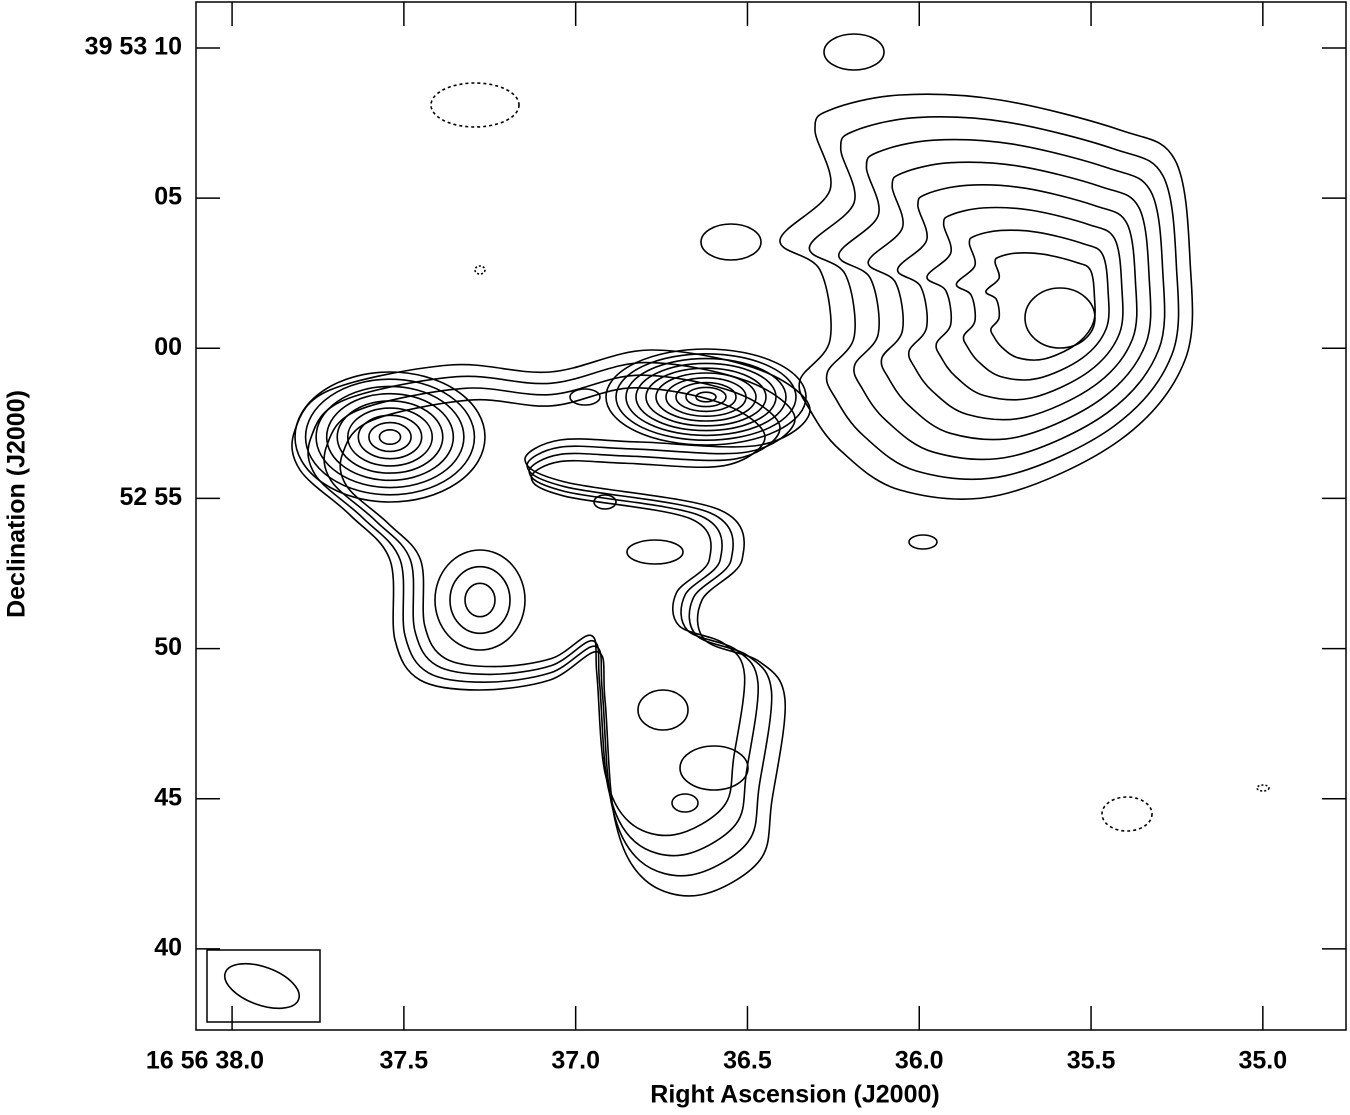  I want to click on x-tick-label: 35.0, so click(1263, 1061).